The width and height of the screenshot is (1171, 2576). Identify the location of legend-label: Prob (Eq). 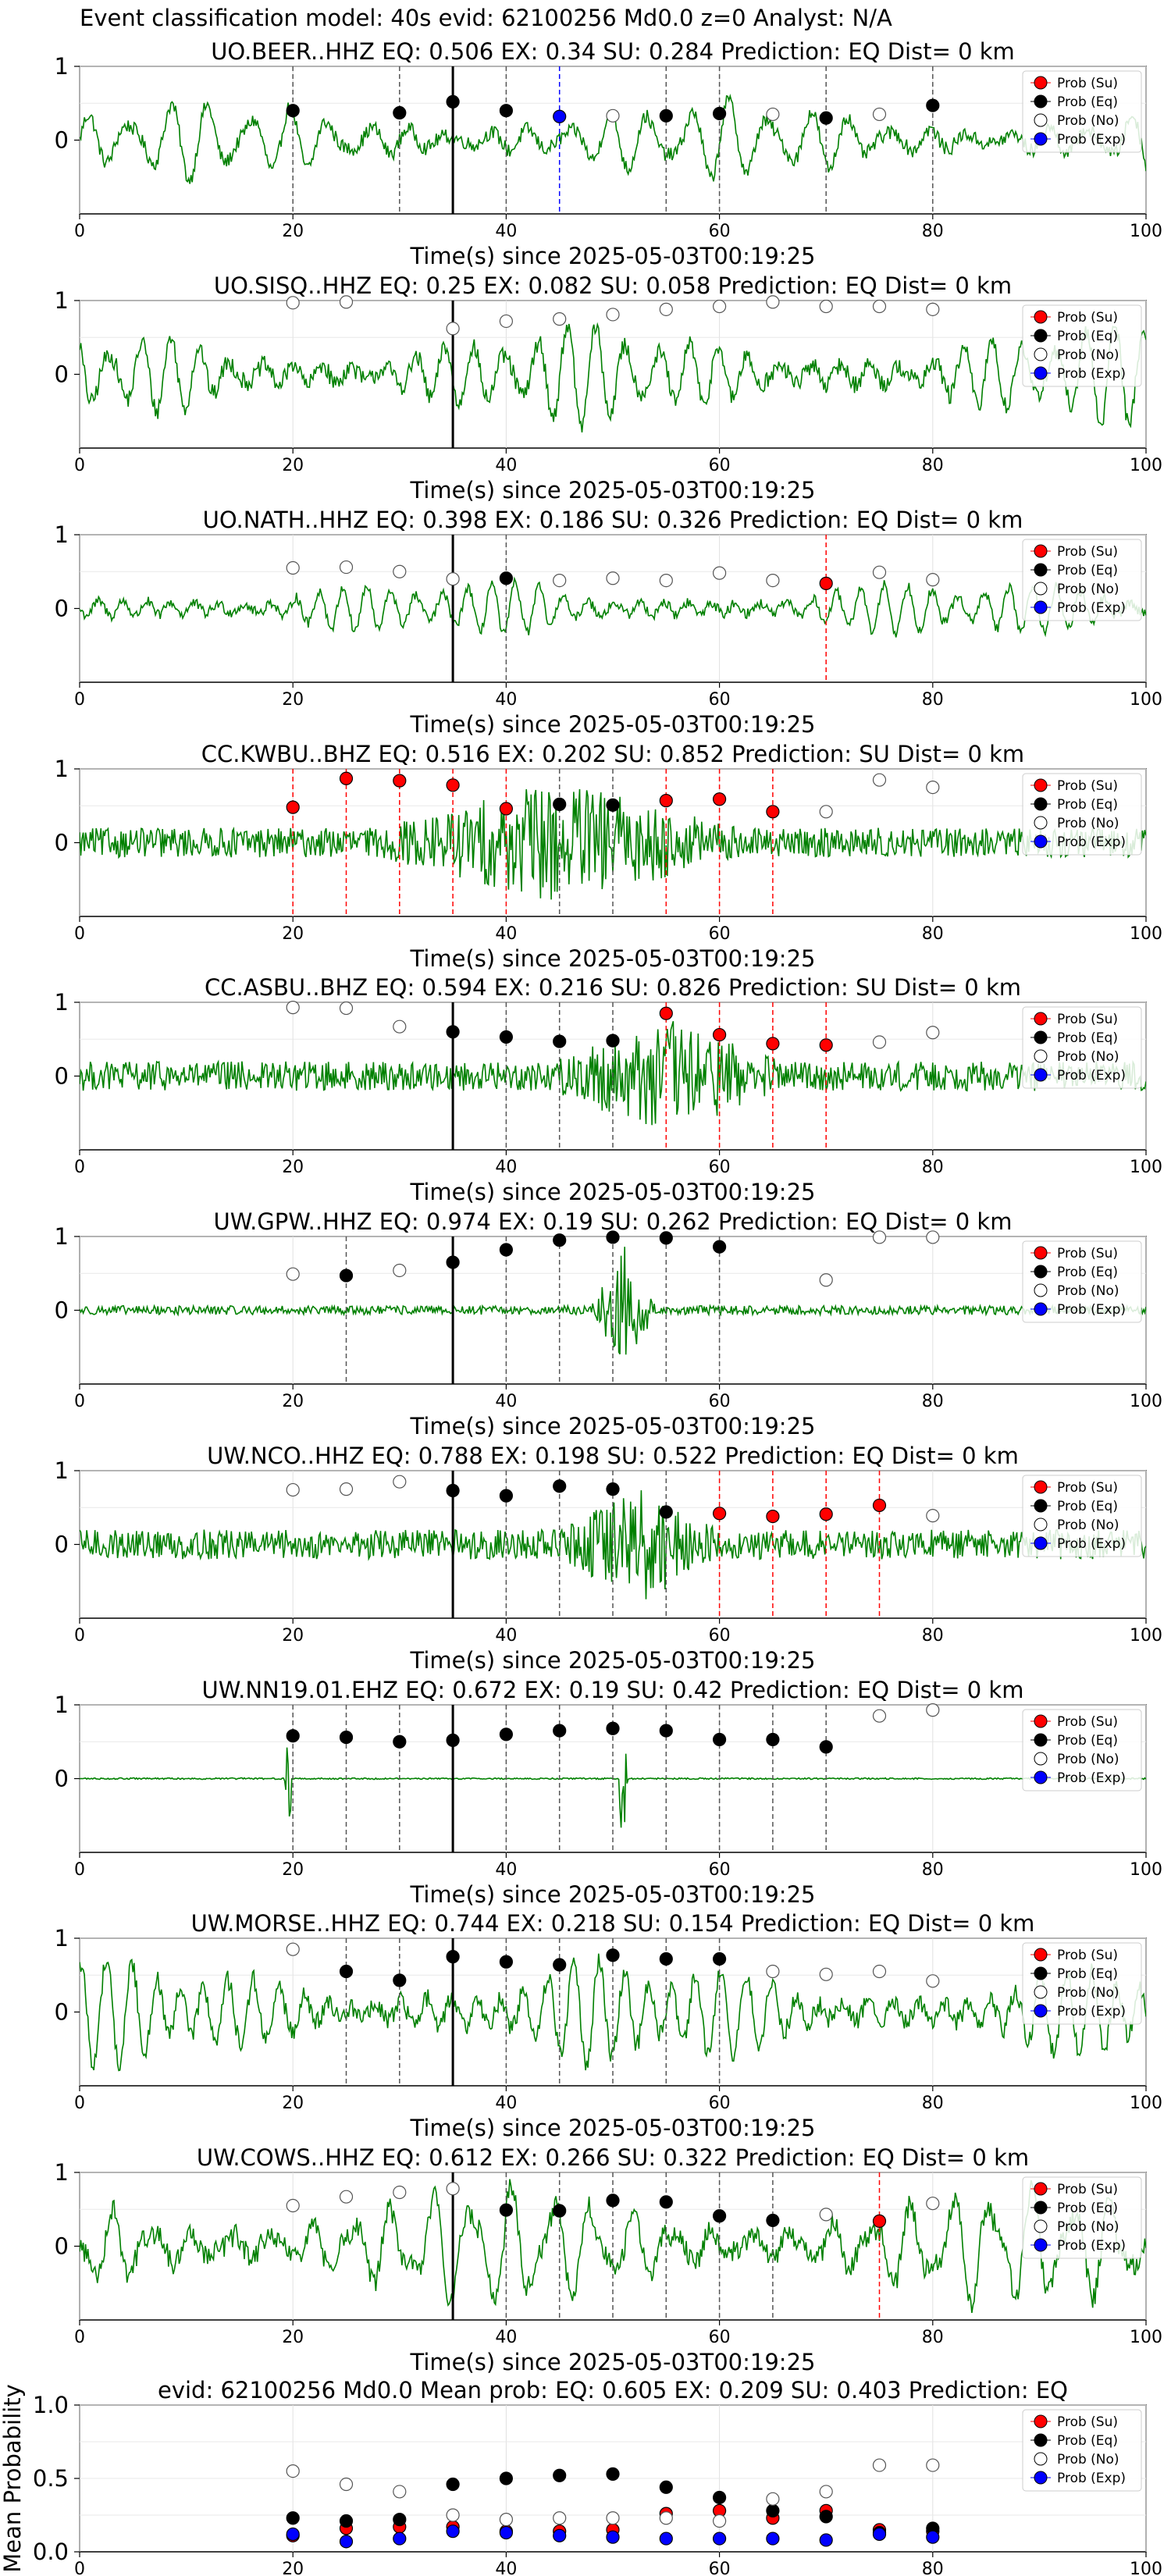
(1087, 2441).